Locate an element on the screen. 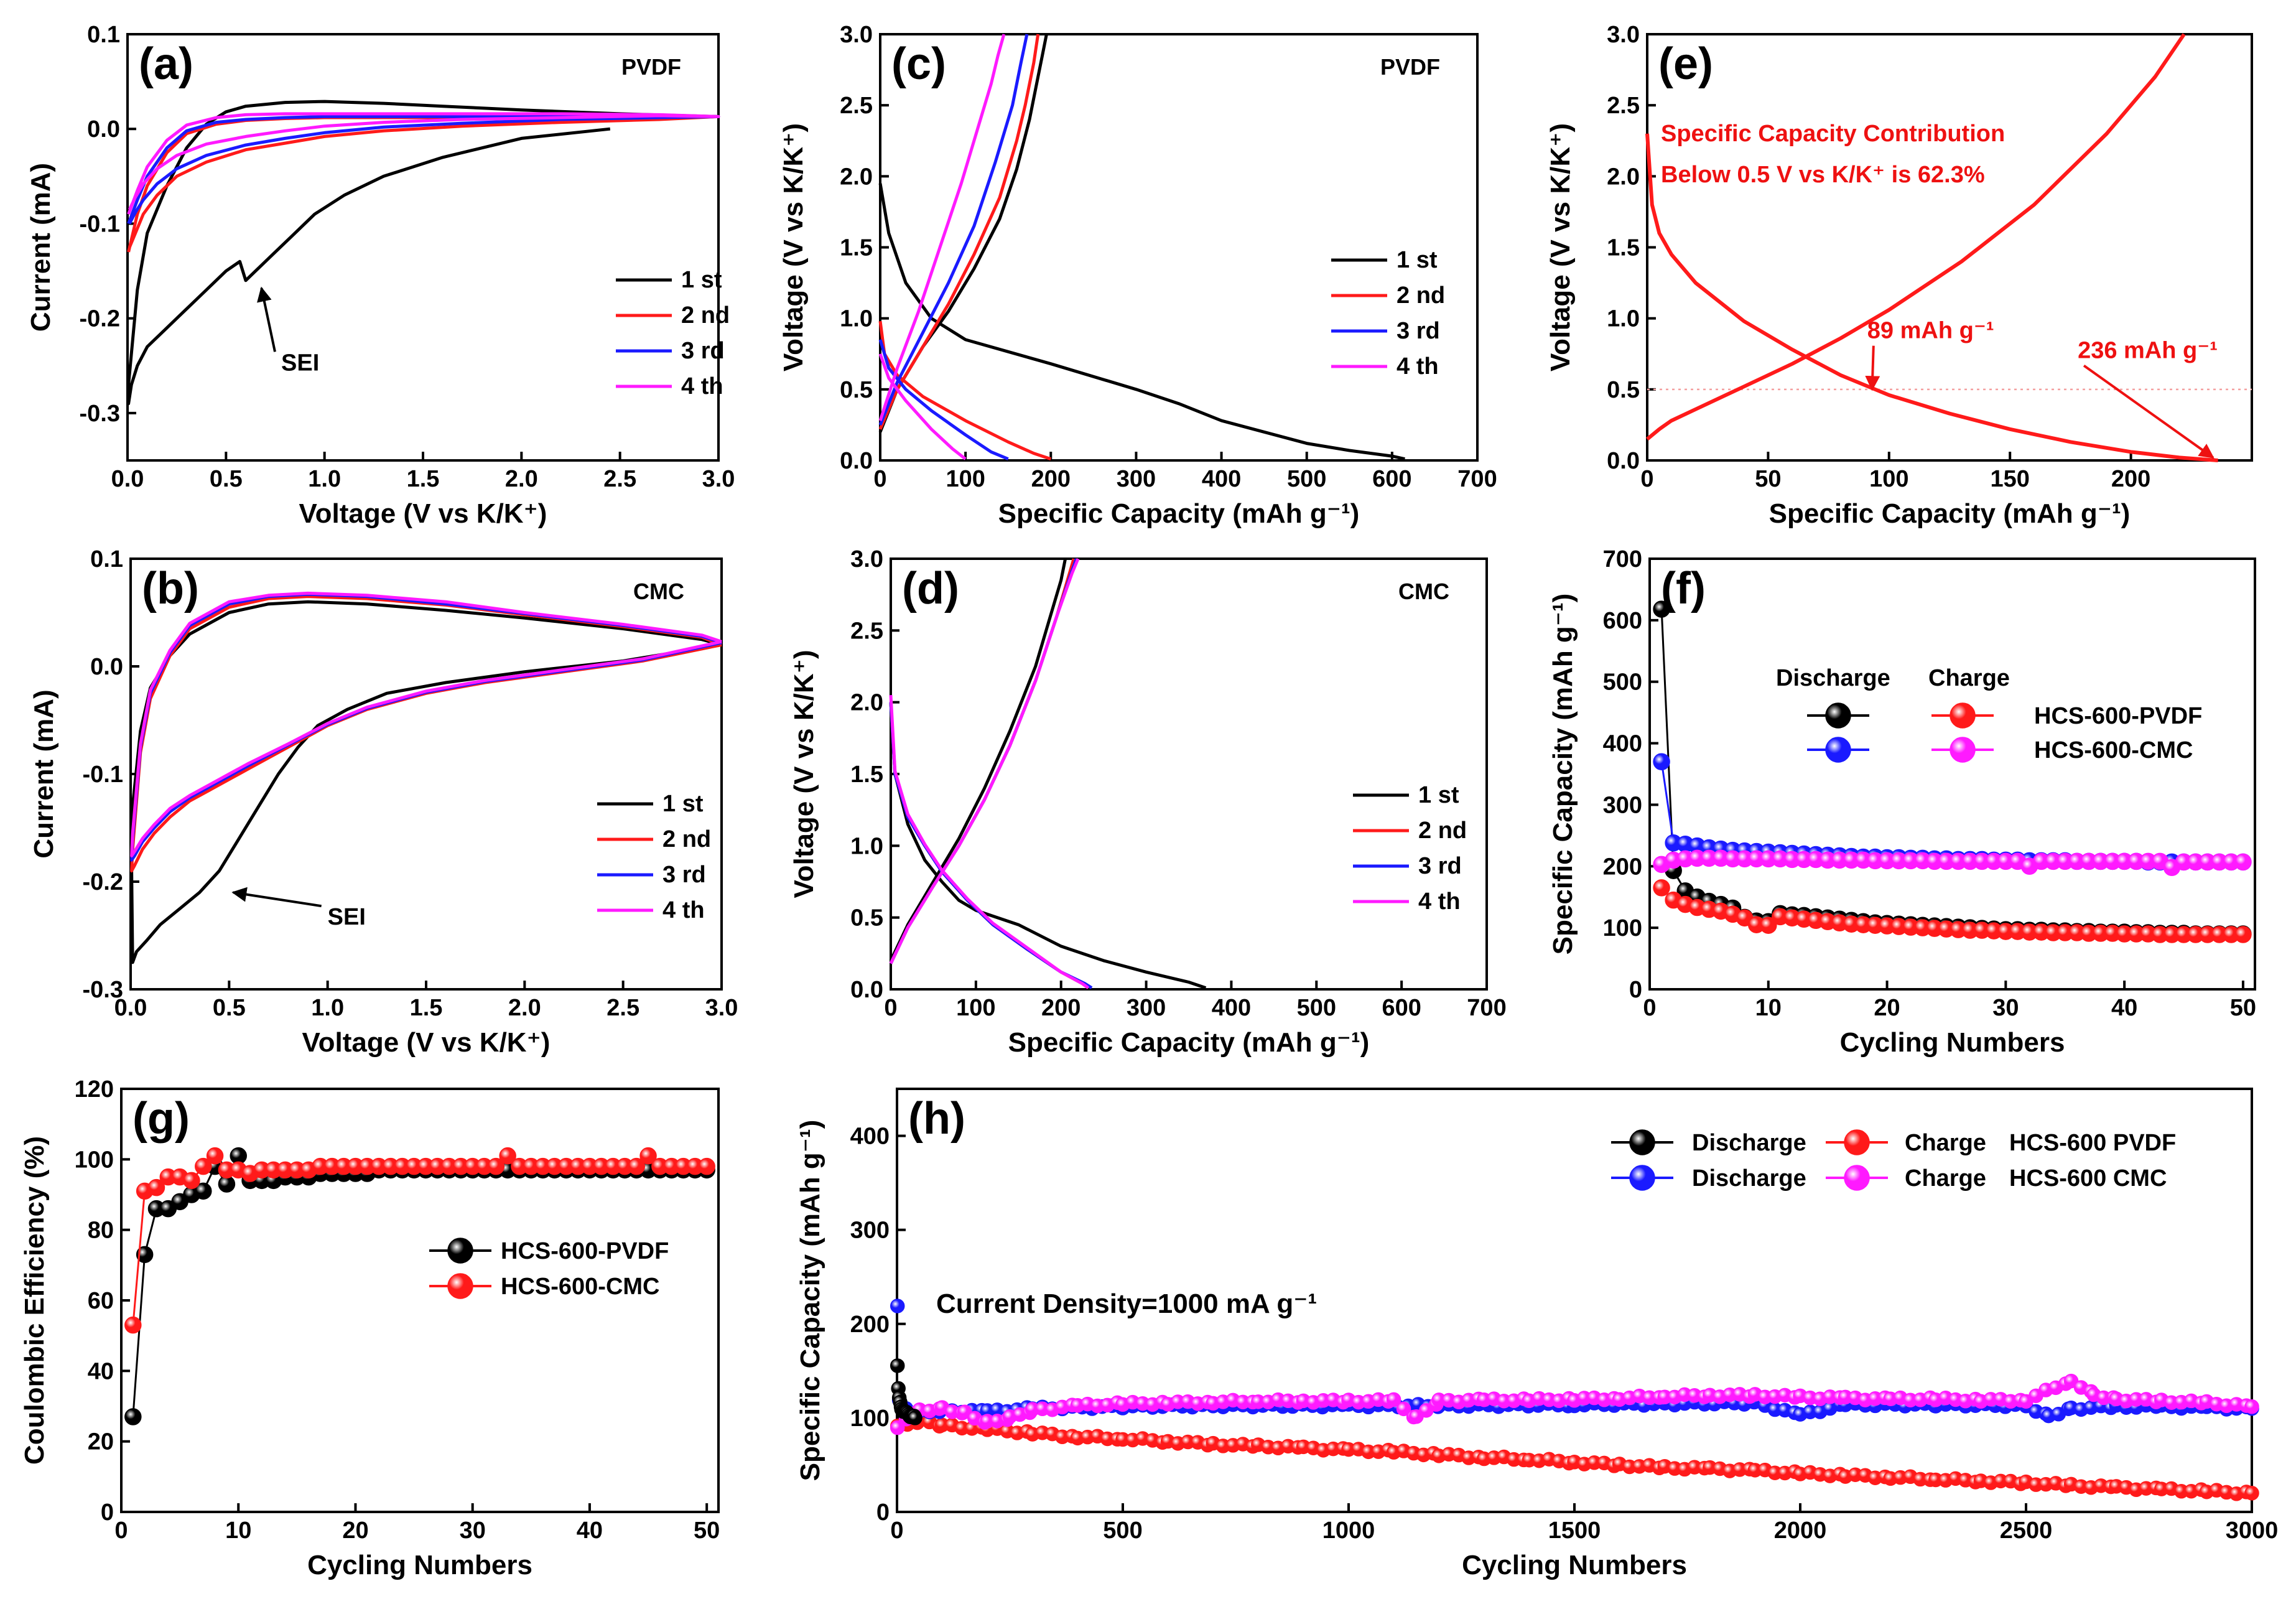 The image size is (2296, 1609). y-tick-label: 500 is located at coordinates (1622, 682).